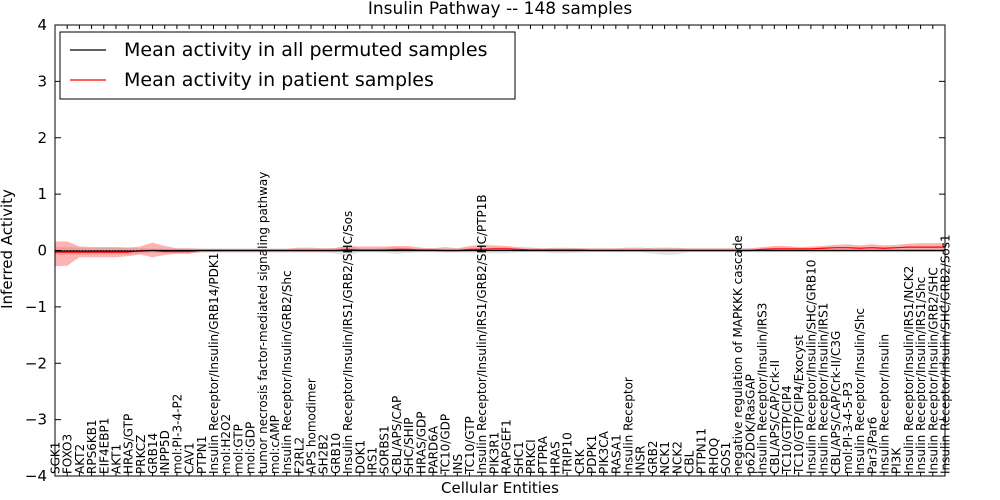 Image resolution: width=1000 pixels, height=500 pixels. I want to click on x-tick-label: mol:PI-3-4-P2, so click(177, 434).